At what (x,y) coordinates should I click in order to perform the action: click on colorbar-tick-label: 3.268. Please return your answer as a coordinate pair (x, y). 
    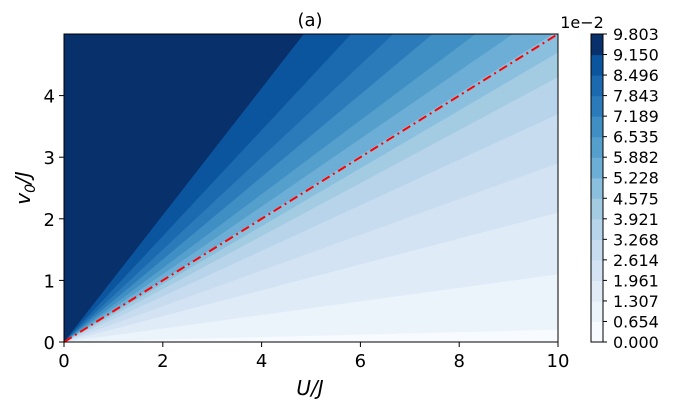
    Looking at the image, I should click on (636, 239).